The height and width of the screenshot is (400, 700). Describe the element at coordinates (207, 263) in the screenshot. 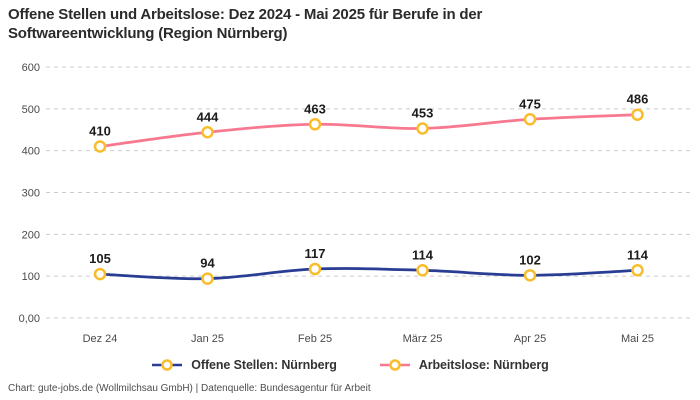

I see `data-point-label: 94` at that location.